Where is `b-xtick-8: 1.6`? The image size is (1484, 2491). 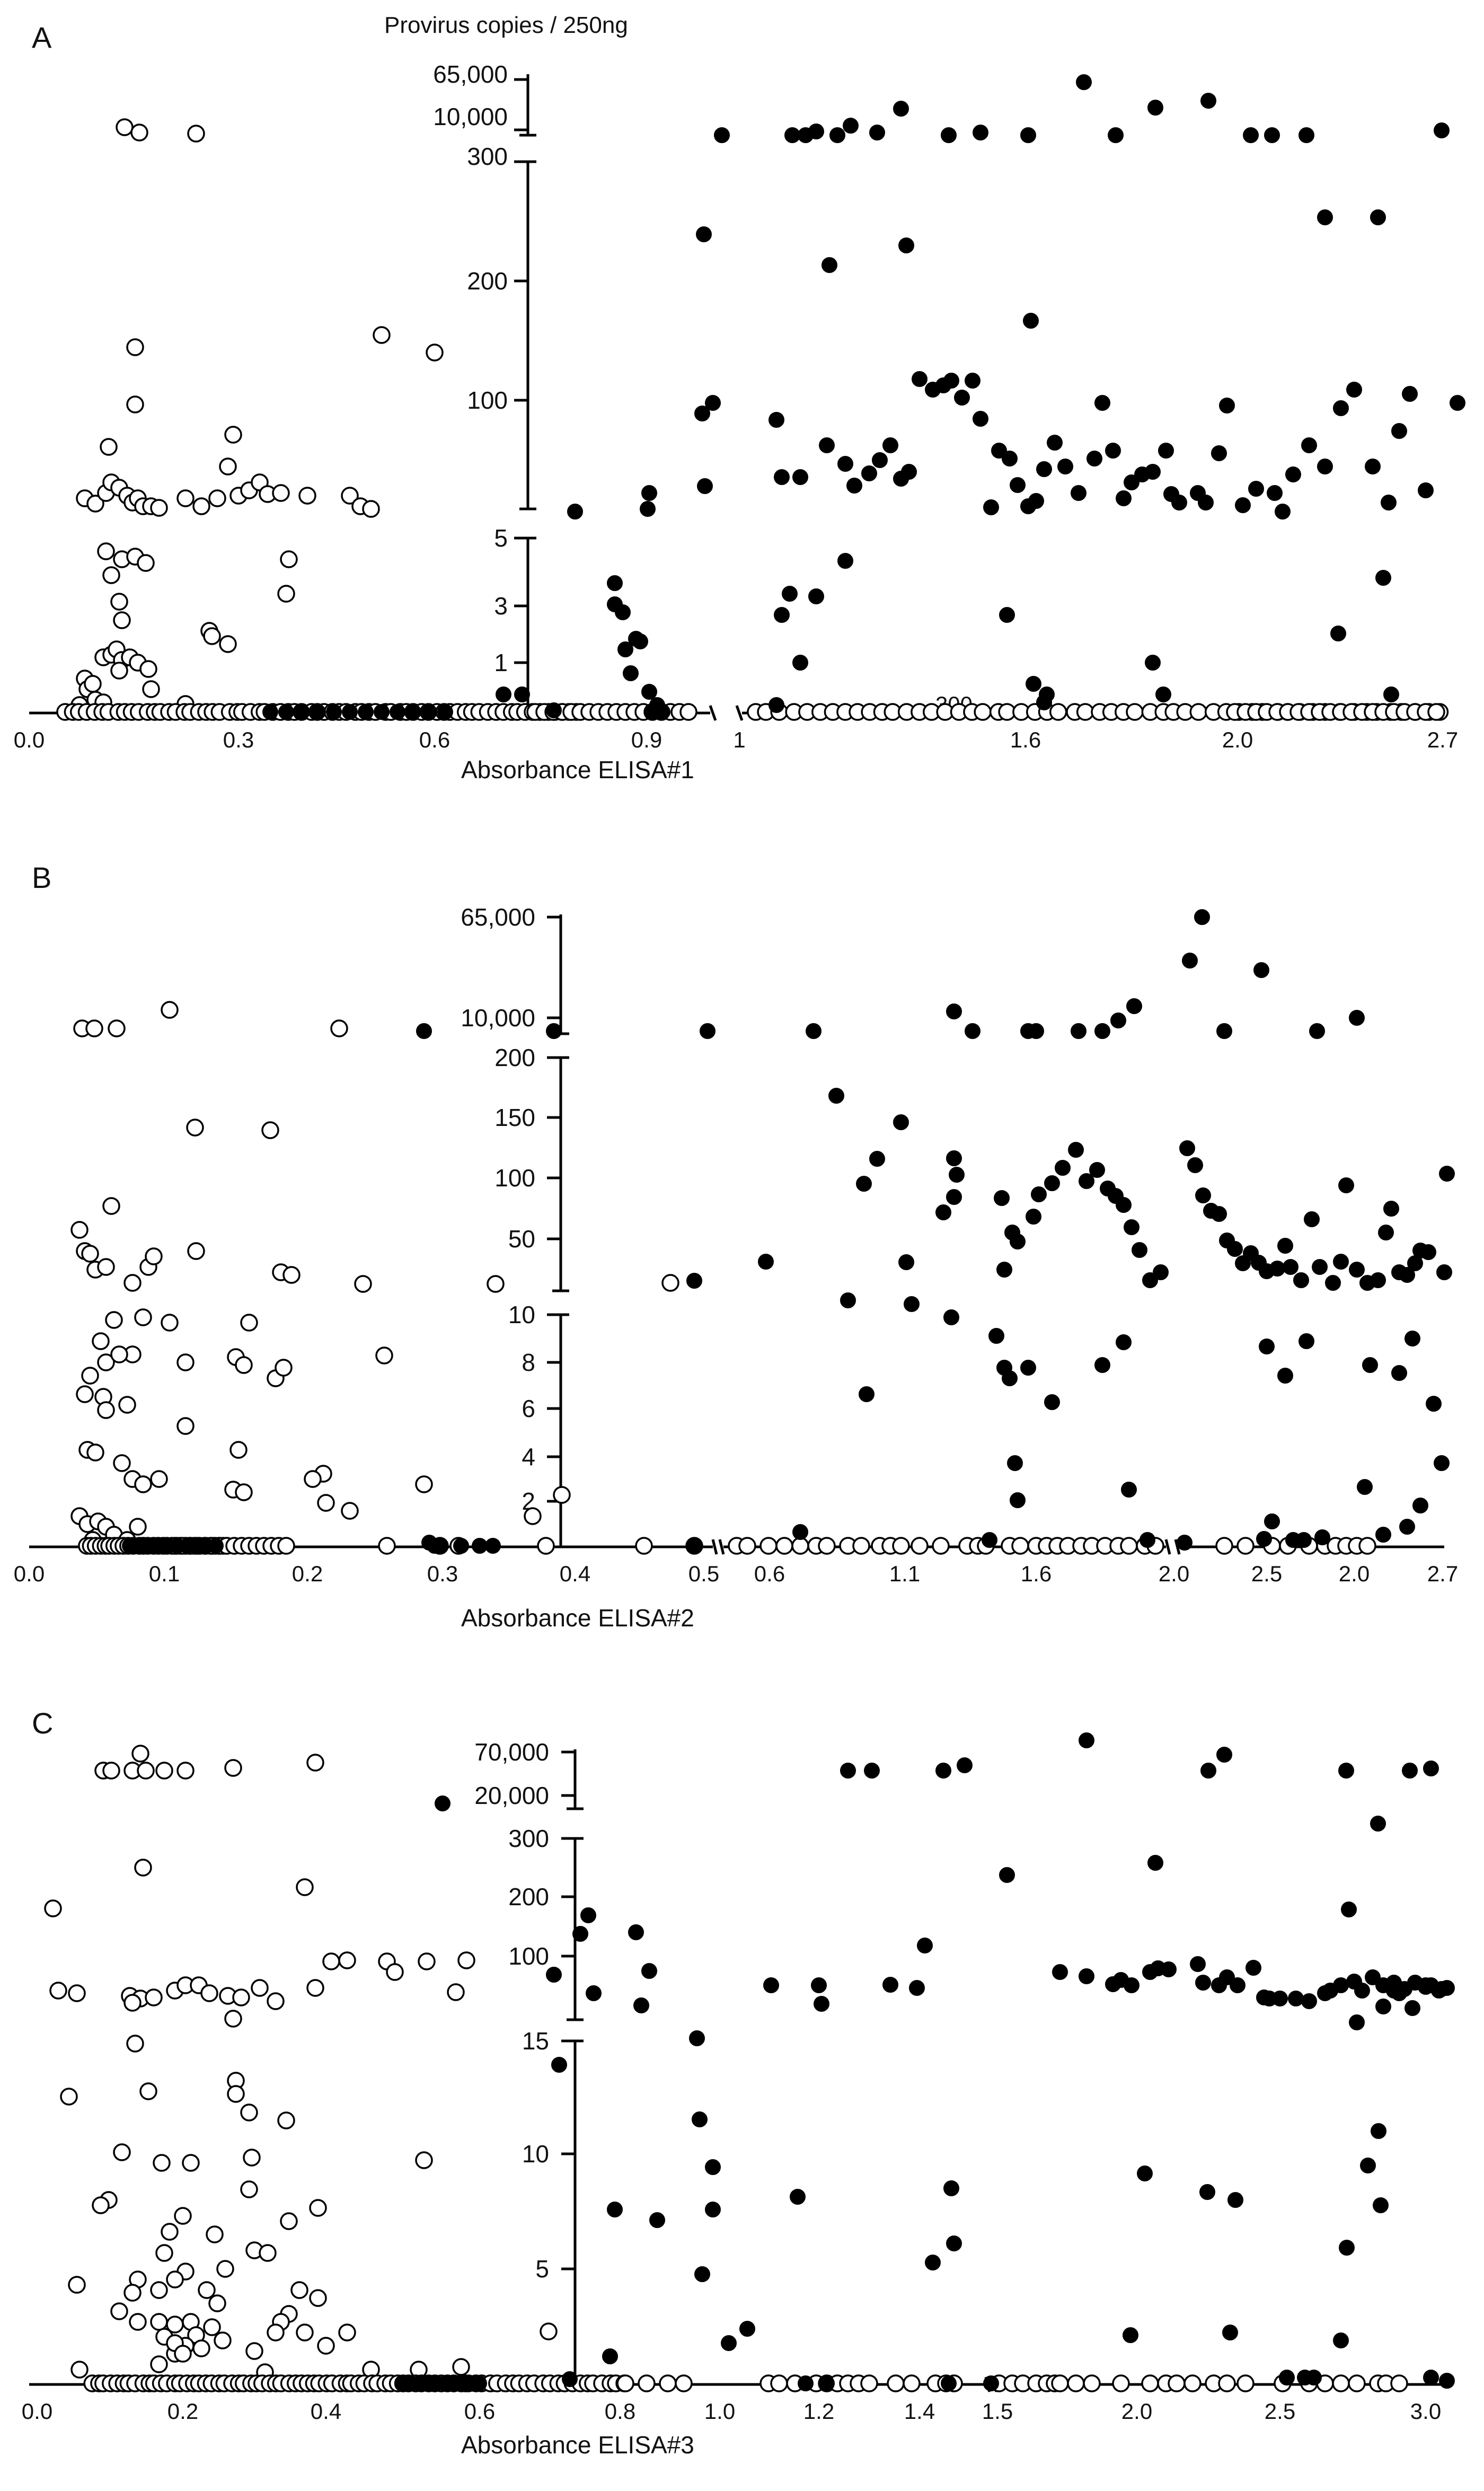
b-xtick-8: 1.6 is located at coordinates (1036, 1573).